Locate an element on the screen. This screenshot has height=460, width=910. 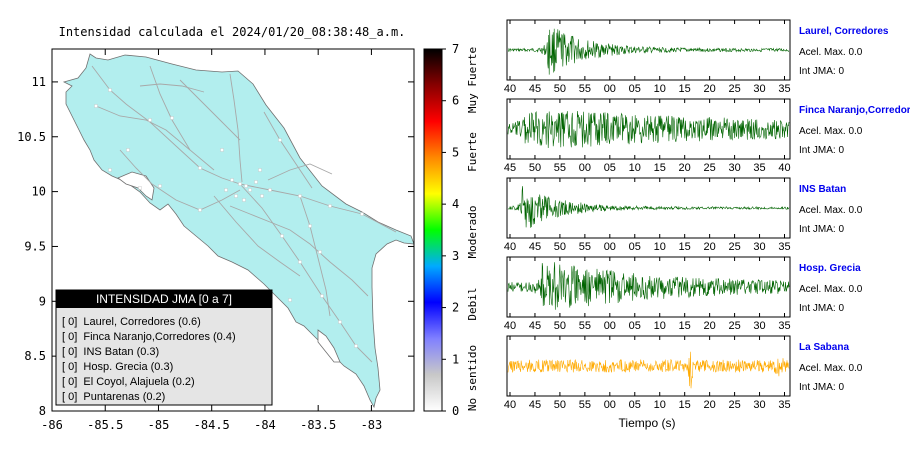
map-x-tick-label: -85.5 is located at coordinates (105, 425).